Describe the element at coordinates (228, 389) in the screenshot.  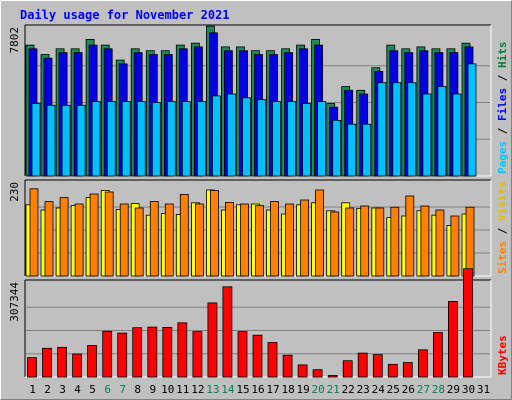
I see `x-tick-label-day-14: 14` at that location.